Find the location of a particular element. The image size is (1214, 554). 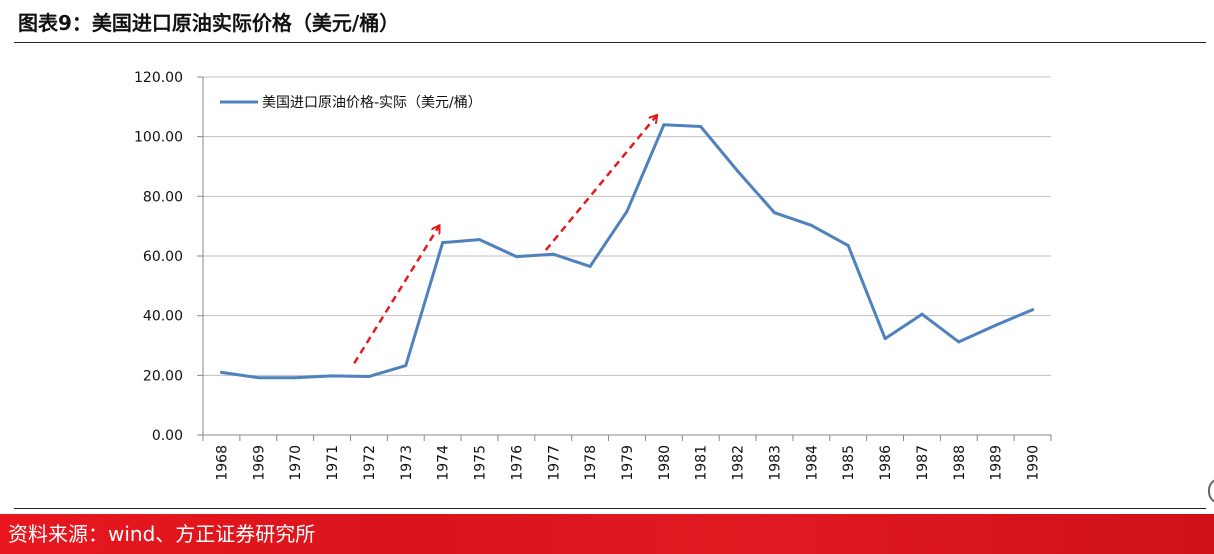

y-tick-label: 80.00 is located at coordinates (163, 197).